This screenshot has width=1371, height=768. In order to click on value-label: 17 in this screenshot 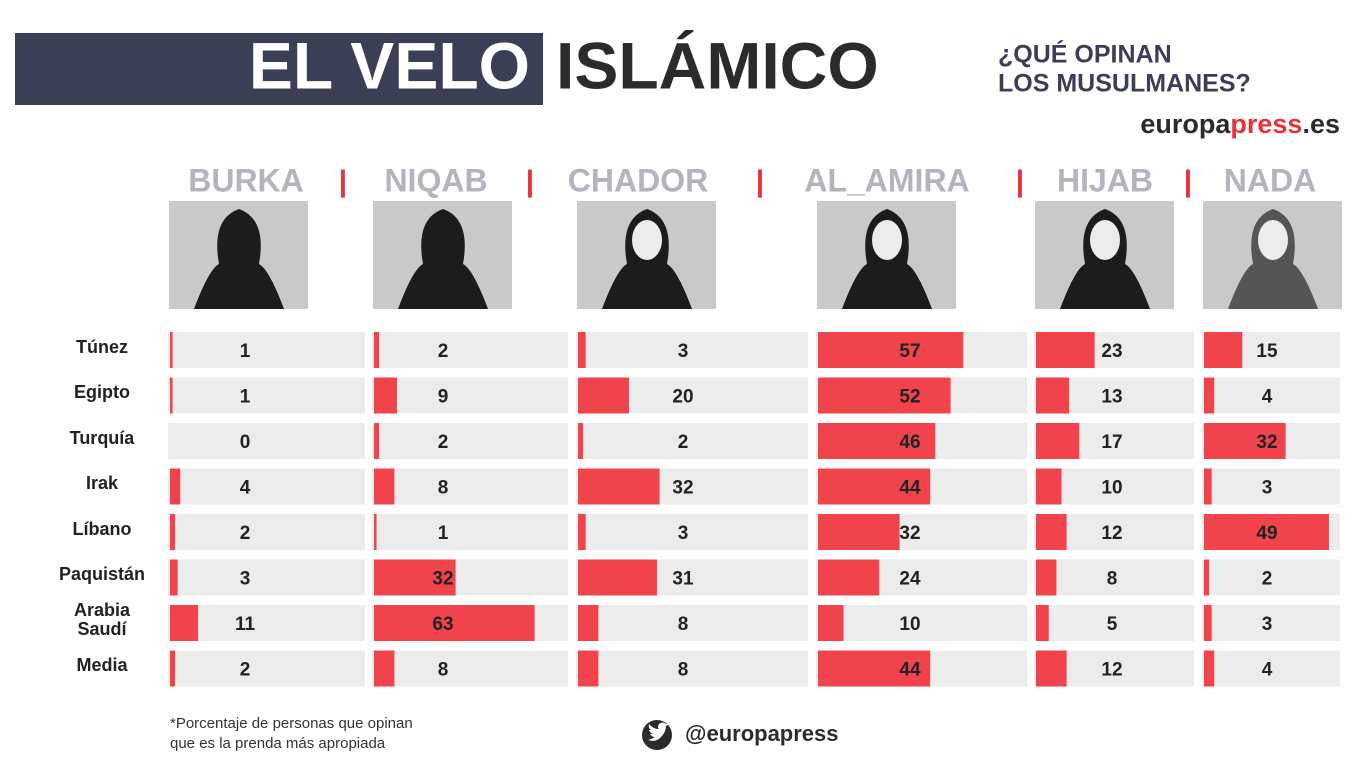, I will do `click(1111, 442)`.